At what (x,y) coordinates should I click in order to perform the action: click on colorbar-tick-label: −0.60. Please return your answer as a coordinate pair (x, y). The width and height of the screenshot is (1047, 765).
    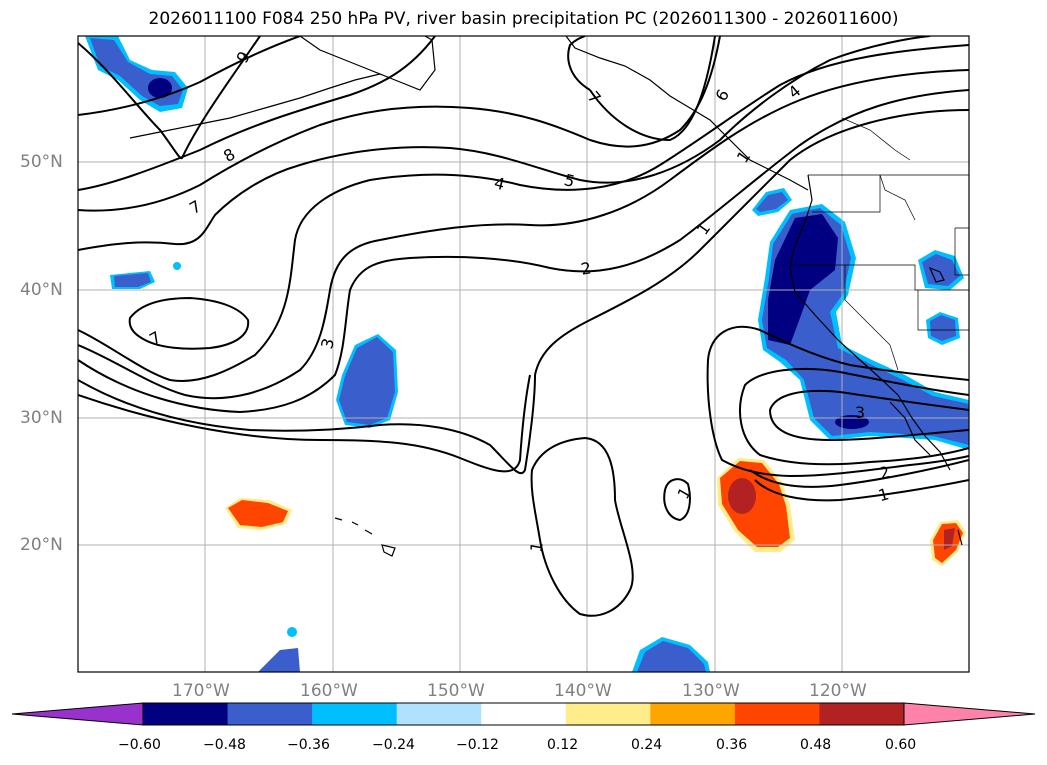
    Looking at the image, I should click on (139, 745).